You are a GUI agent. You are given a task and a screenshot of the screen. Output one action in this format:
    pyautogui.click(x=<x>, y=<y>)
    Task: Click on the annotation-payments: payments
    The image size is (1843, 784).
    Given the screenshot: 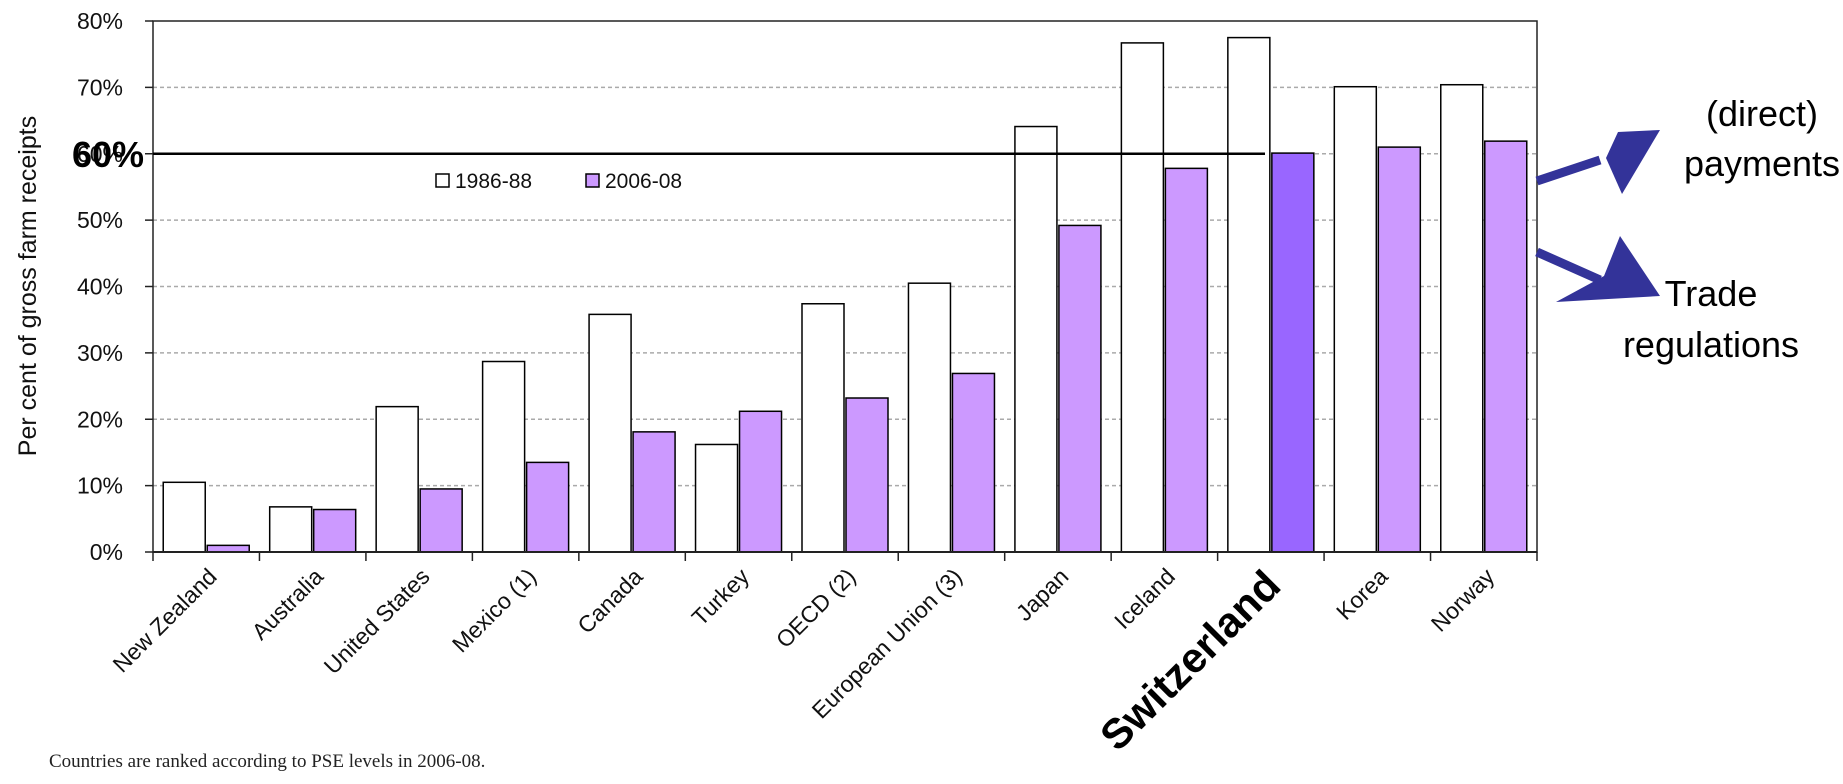 What is the action you would take?
    pyautogui.click(x=1762, y=163)
    